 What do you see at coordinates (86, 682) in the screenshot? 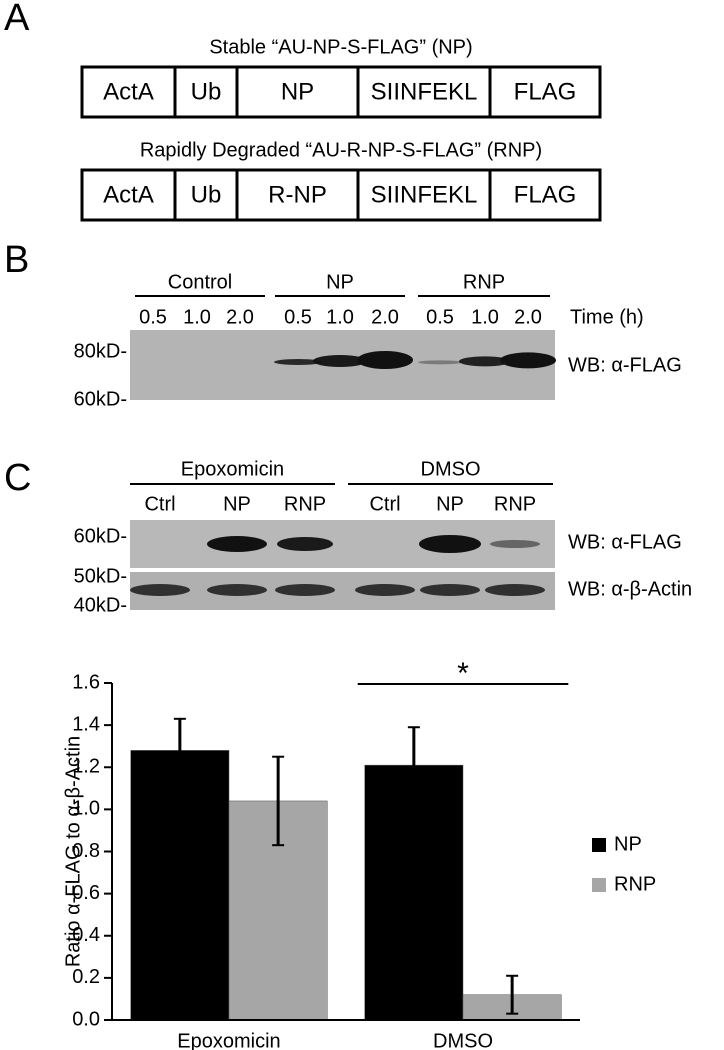
I see `y-tick-label: 1.6` at bounding box center [86, 682].